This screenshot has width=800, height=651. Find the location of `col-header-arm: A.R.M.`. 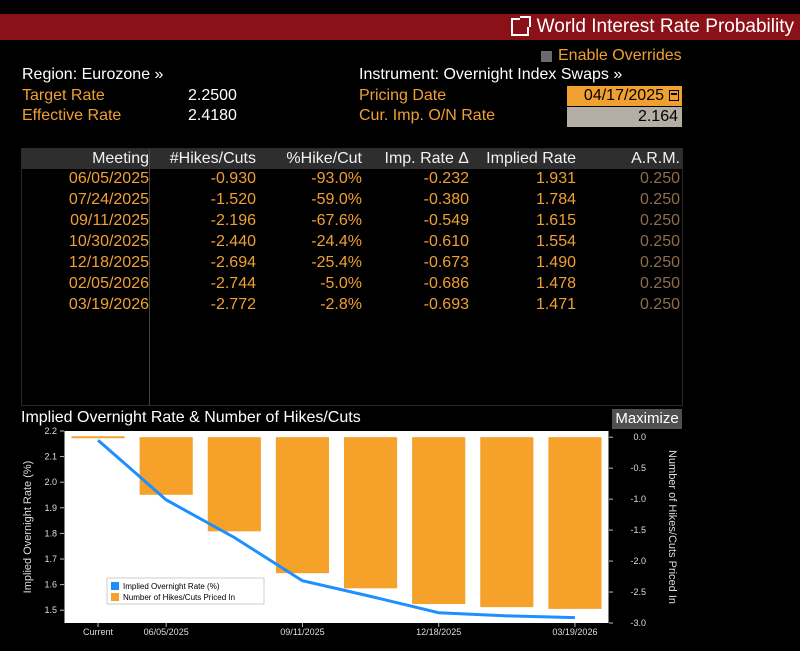

col-header-arm: A.R.M. is located at coordinates (655, 158).